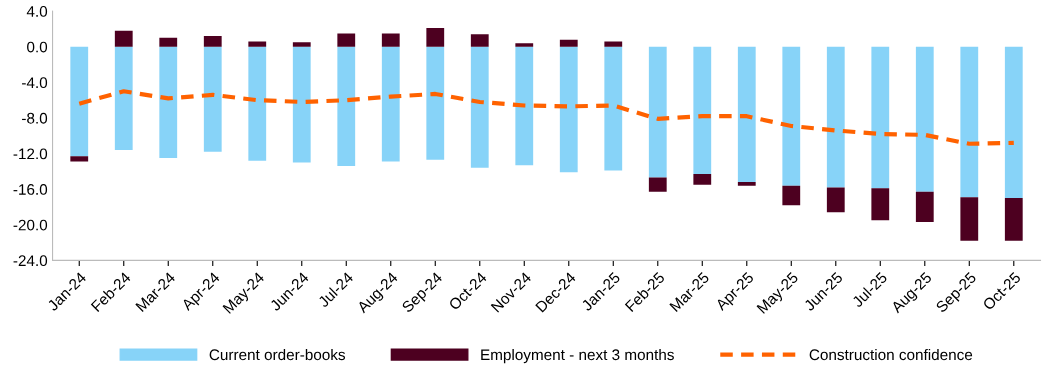  What do you see at coordinates (891, 354) in the screenshot?
I see `legend-label: Construction confidence` at bounding box center [891, 354].